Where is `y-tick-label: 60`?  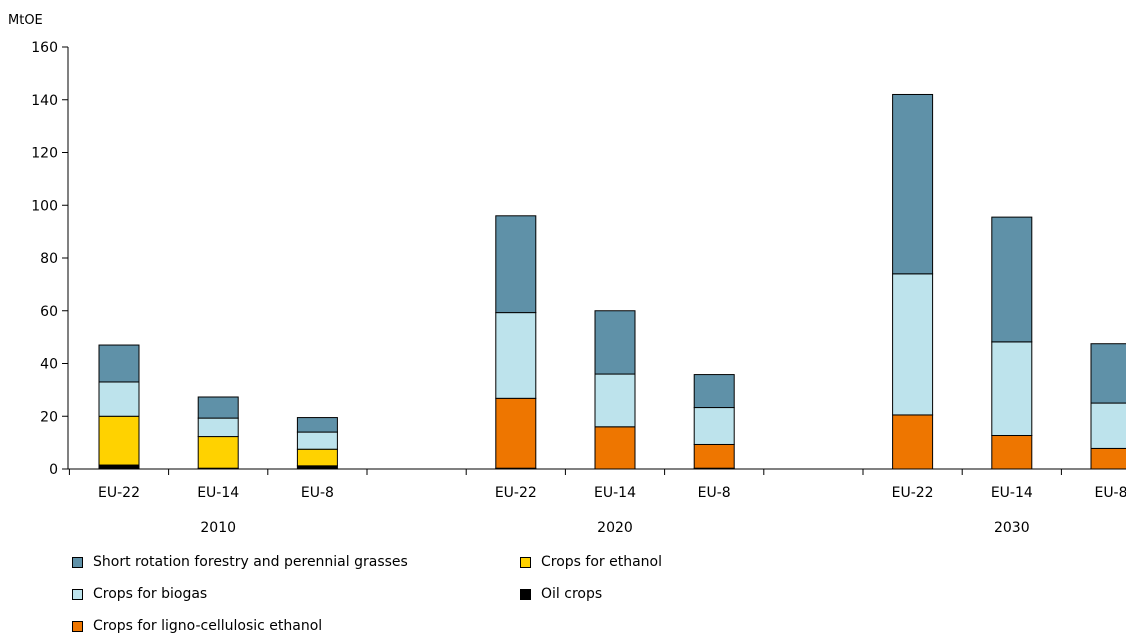 y-tick-label: 60 is located at coordinates (49, 312).